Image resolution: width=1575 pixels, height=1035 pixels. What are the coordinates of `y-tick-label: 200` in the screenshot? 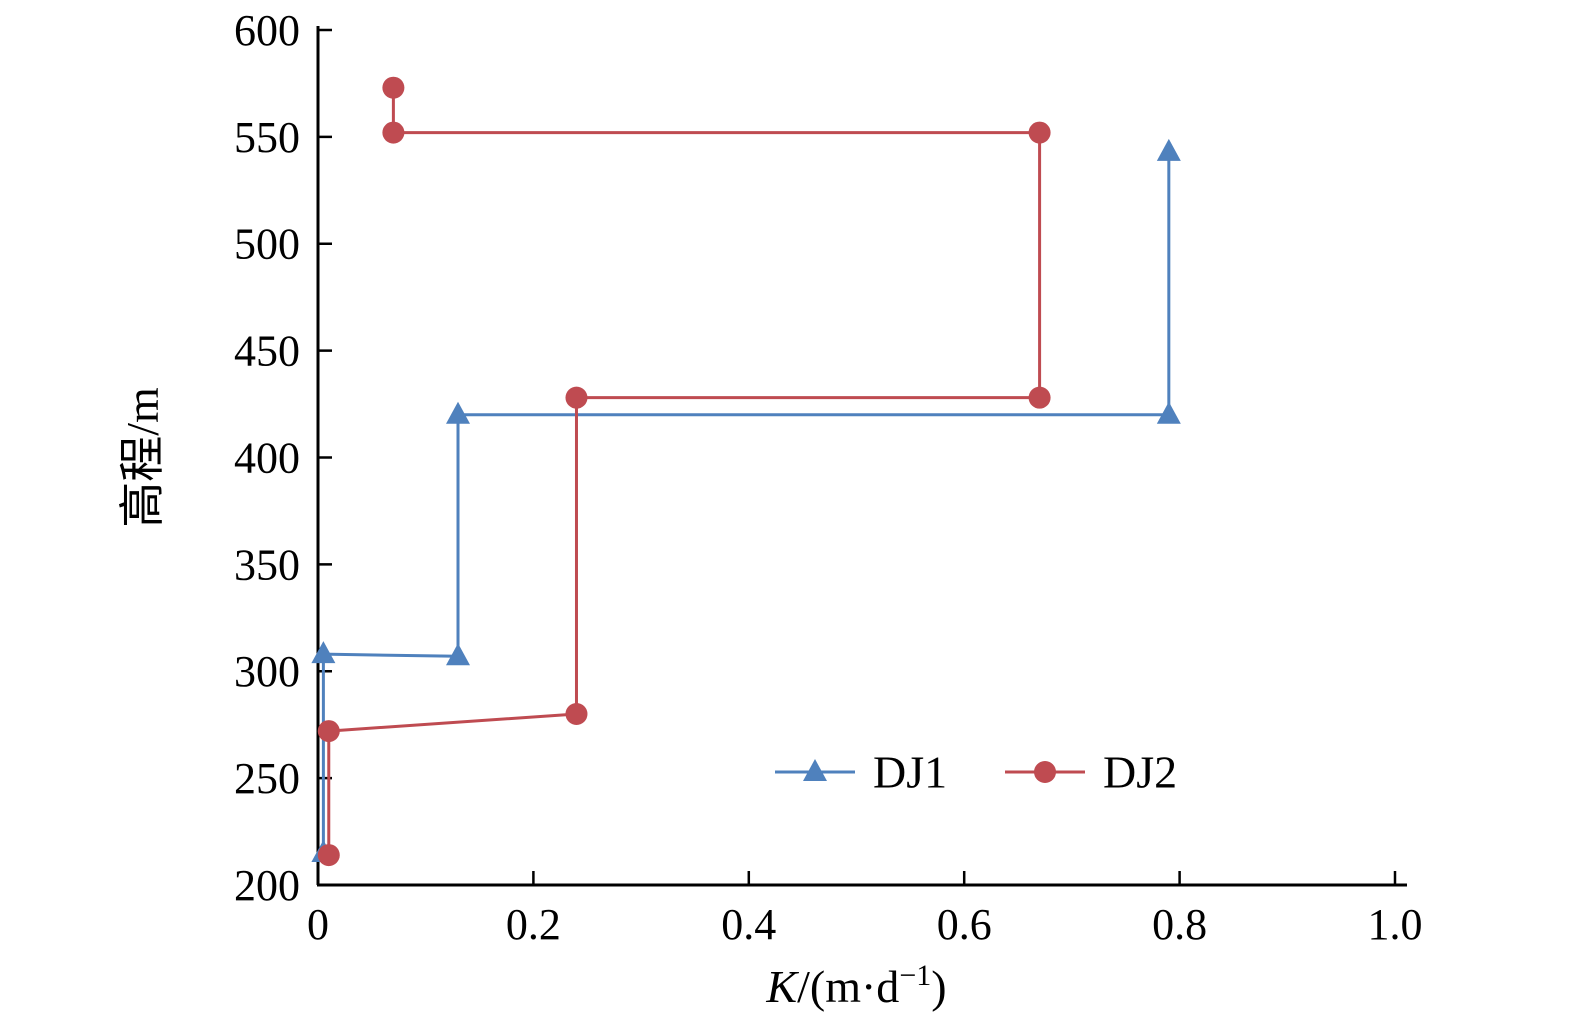 It's located at (267, 885).